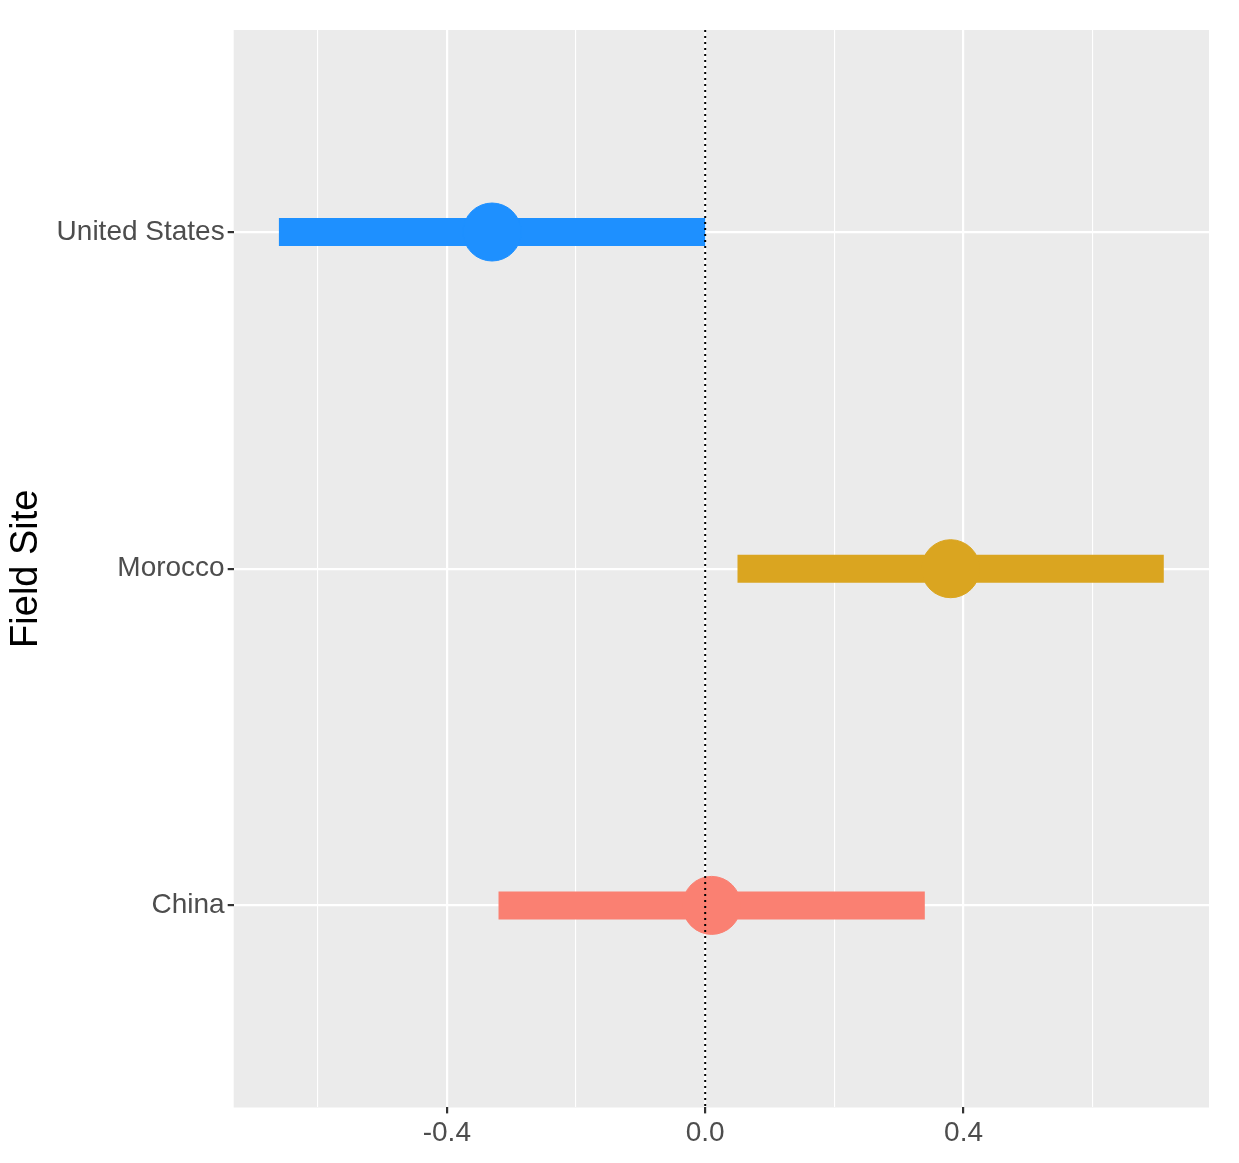  Describe the element at coordinates (446, 1131) in the screenshot. I see `x-tick-label: -0.4` at that location.